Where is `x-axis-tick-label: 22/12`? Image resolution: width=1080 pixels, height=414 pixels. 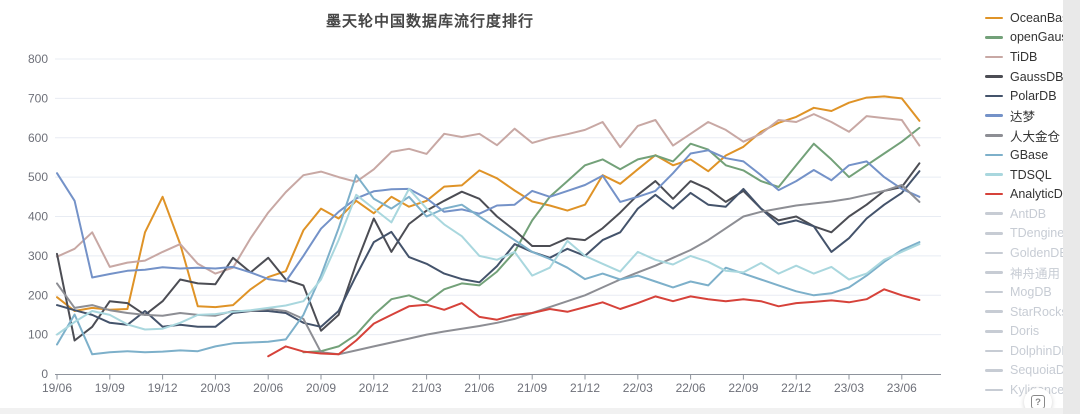
x-axis-tick-label: 22/12 is located at coordinates (796, 388).